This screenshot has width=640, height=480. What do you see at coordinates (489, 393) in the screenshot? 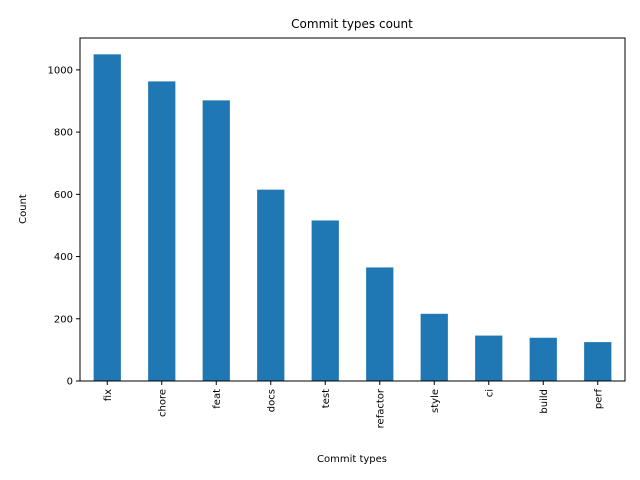
I see `x-tick-label-ci: ci` at bounding box center [489, 393].